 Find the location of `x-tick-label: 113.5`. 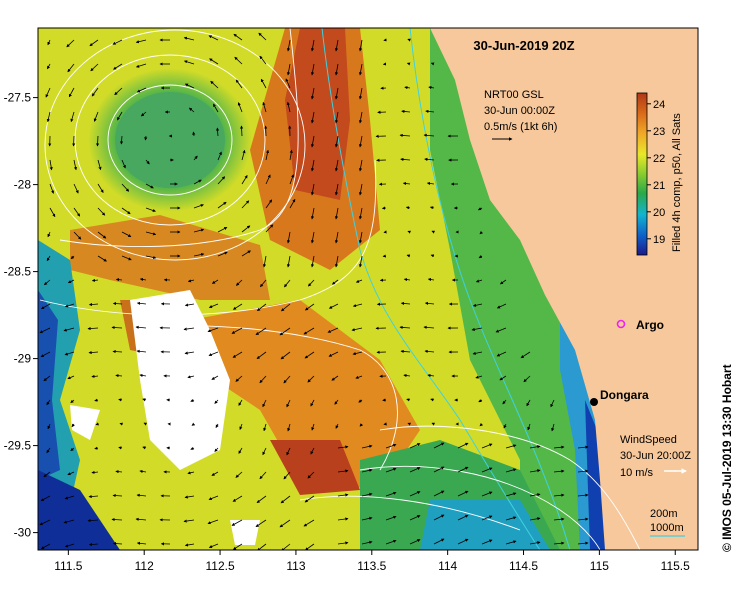

x-tick-label: 113.5 is located at coordinates (371, 566).